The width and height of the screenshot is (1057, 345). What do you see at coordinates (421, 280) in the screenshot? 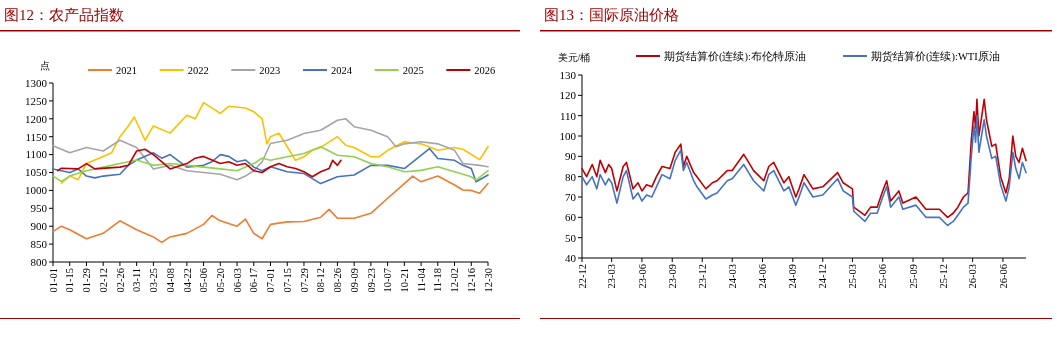
I see `x-tick-label: 11-04` at bounding box center [421, 280].